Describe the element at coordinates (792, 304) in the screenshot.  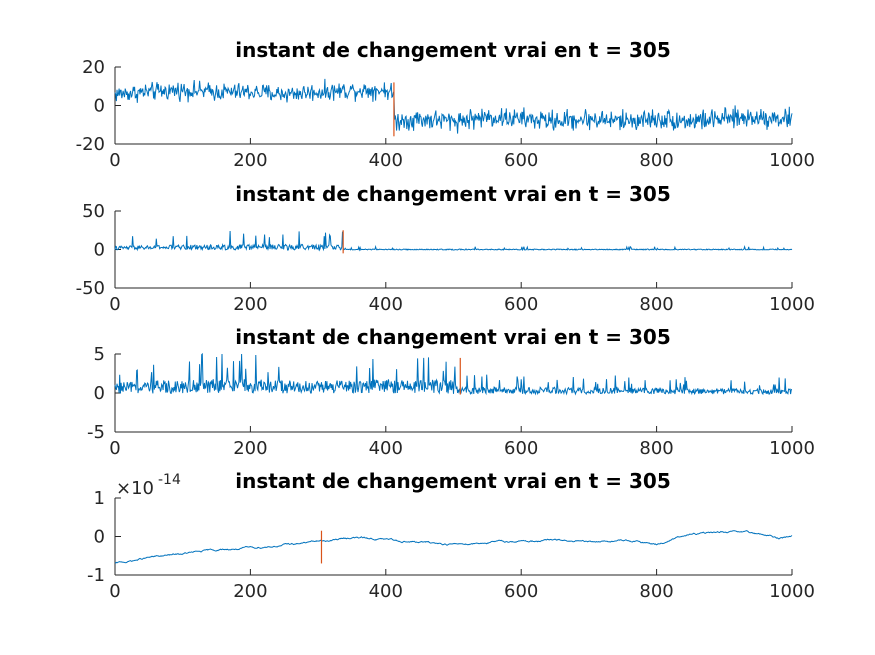
I see `subplot-2-x-tick-label: 1000` at that location.